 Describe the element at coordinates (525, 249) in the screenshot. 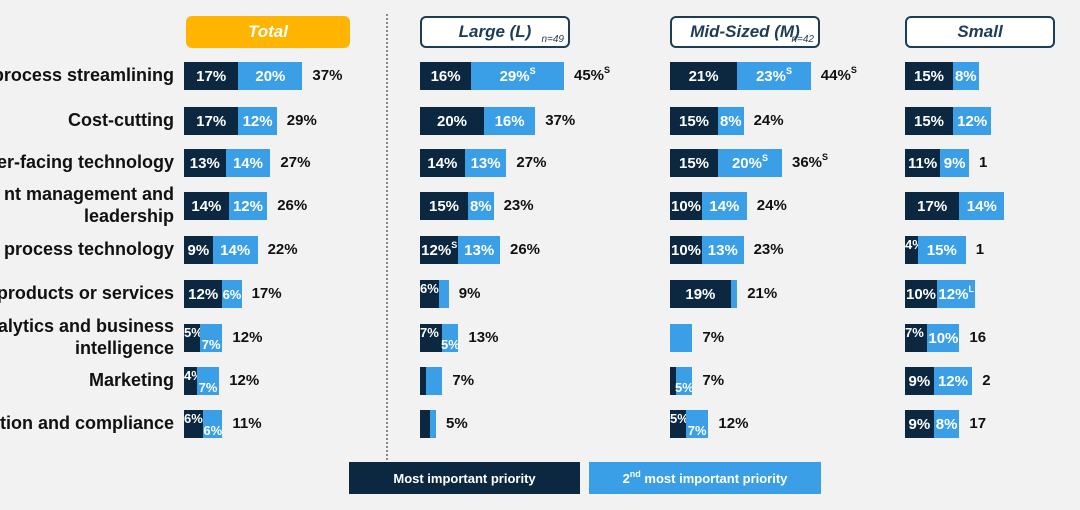

I see `bar-total-label: 26%` at that location.